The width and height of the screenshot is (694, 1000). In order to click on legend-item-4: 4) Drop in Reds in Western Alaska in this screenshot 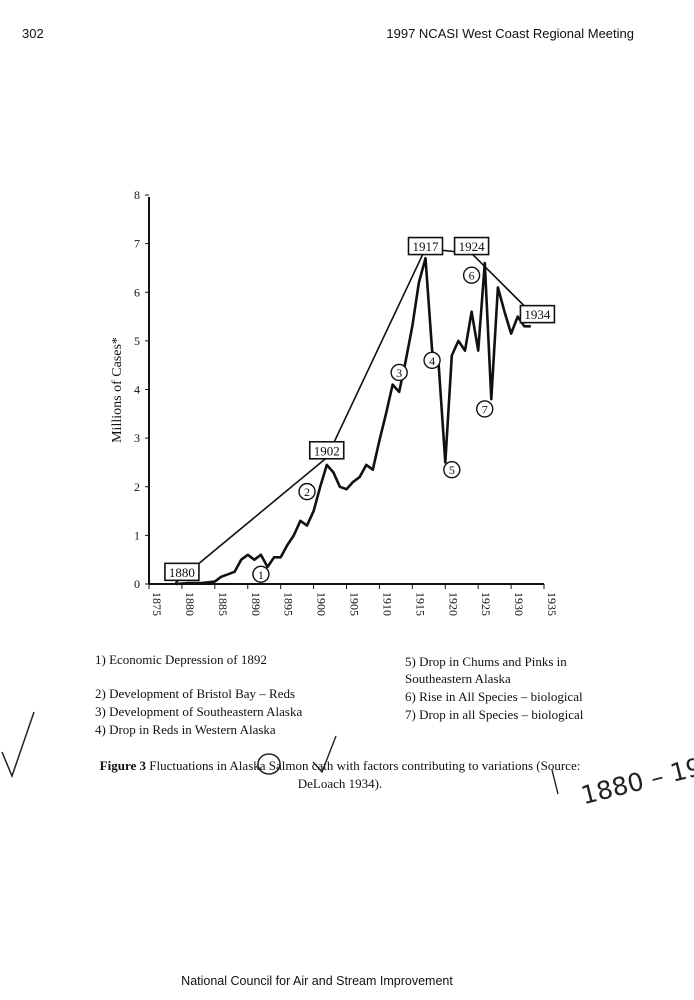, I will do `click(185, 729)`.